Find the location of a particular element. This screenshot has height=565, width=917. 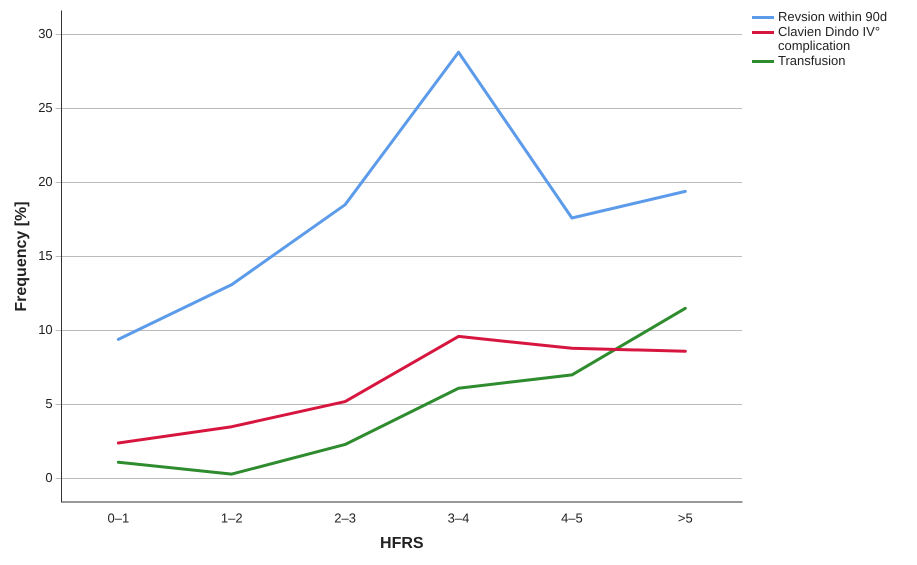

legend-label: Revsion within 90d is located at coordinates (833, 16).